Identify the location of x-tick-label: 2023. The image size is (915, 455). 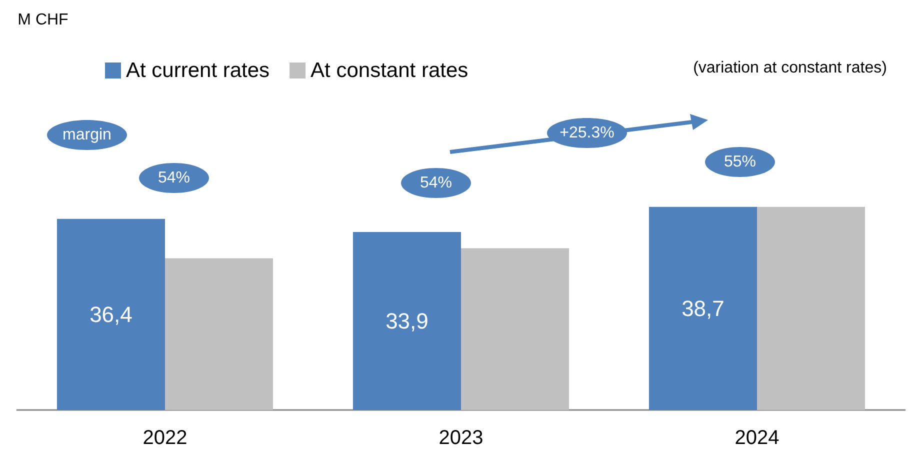
(461, 438).